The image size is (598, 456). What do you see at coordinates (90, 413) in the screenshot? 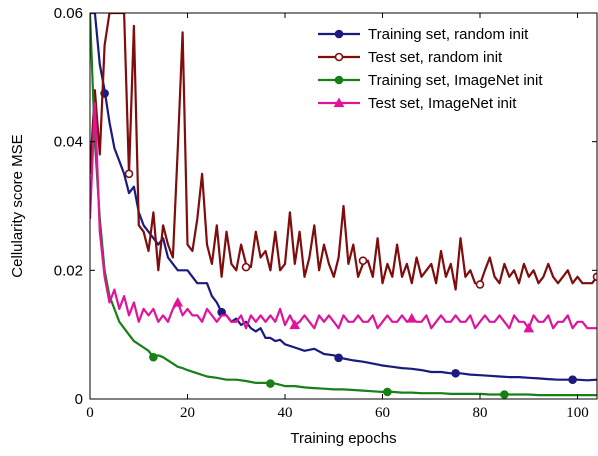
I see `x-tick-label: 0` at bounding box center [90, 413].